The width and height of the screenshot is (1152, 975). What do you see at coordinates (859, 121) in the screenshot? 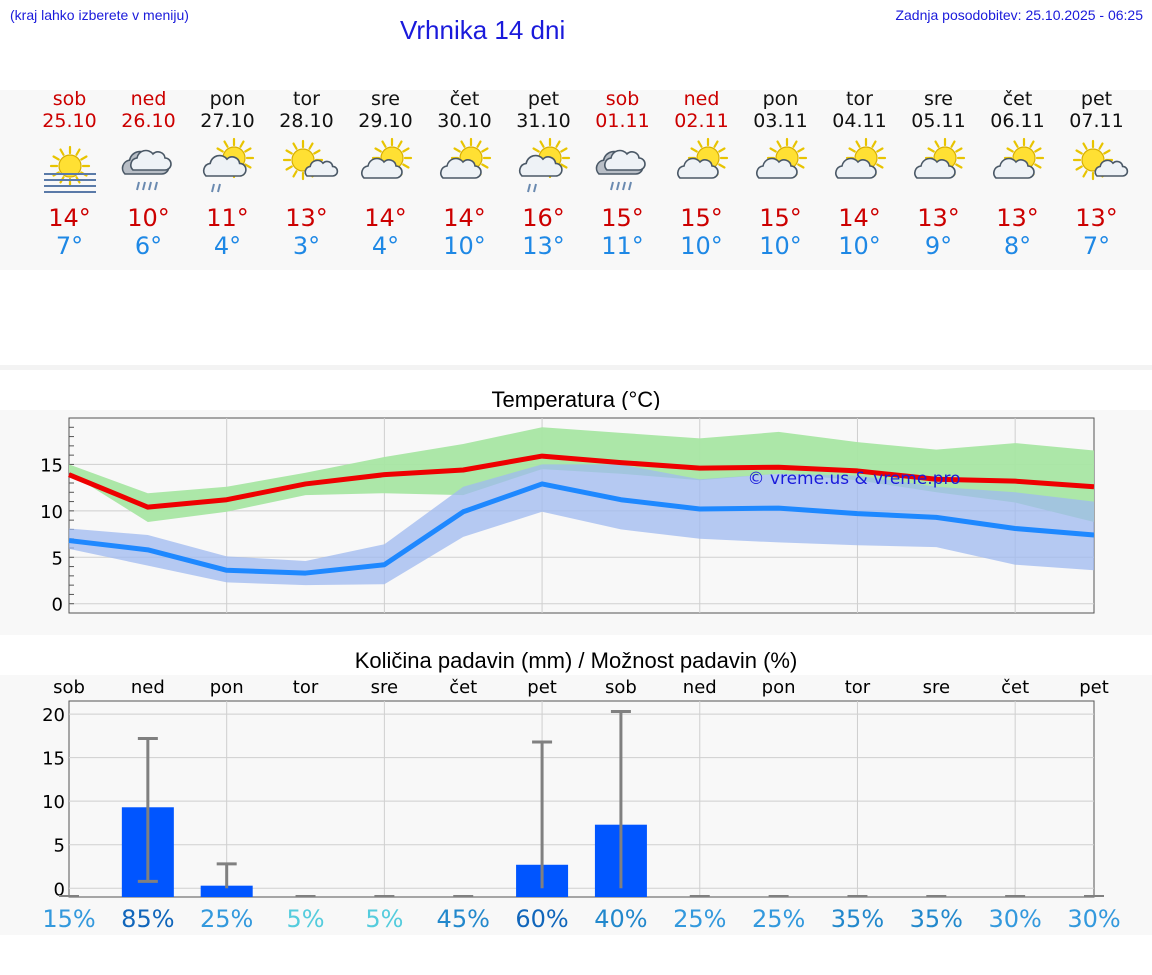
I see `day-date: 04.11` at bounding box center [859, 121].